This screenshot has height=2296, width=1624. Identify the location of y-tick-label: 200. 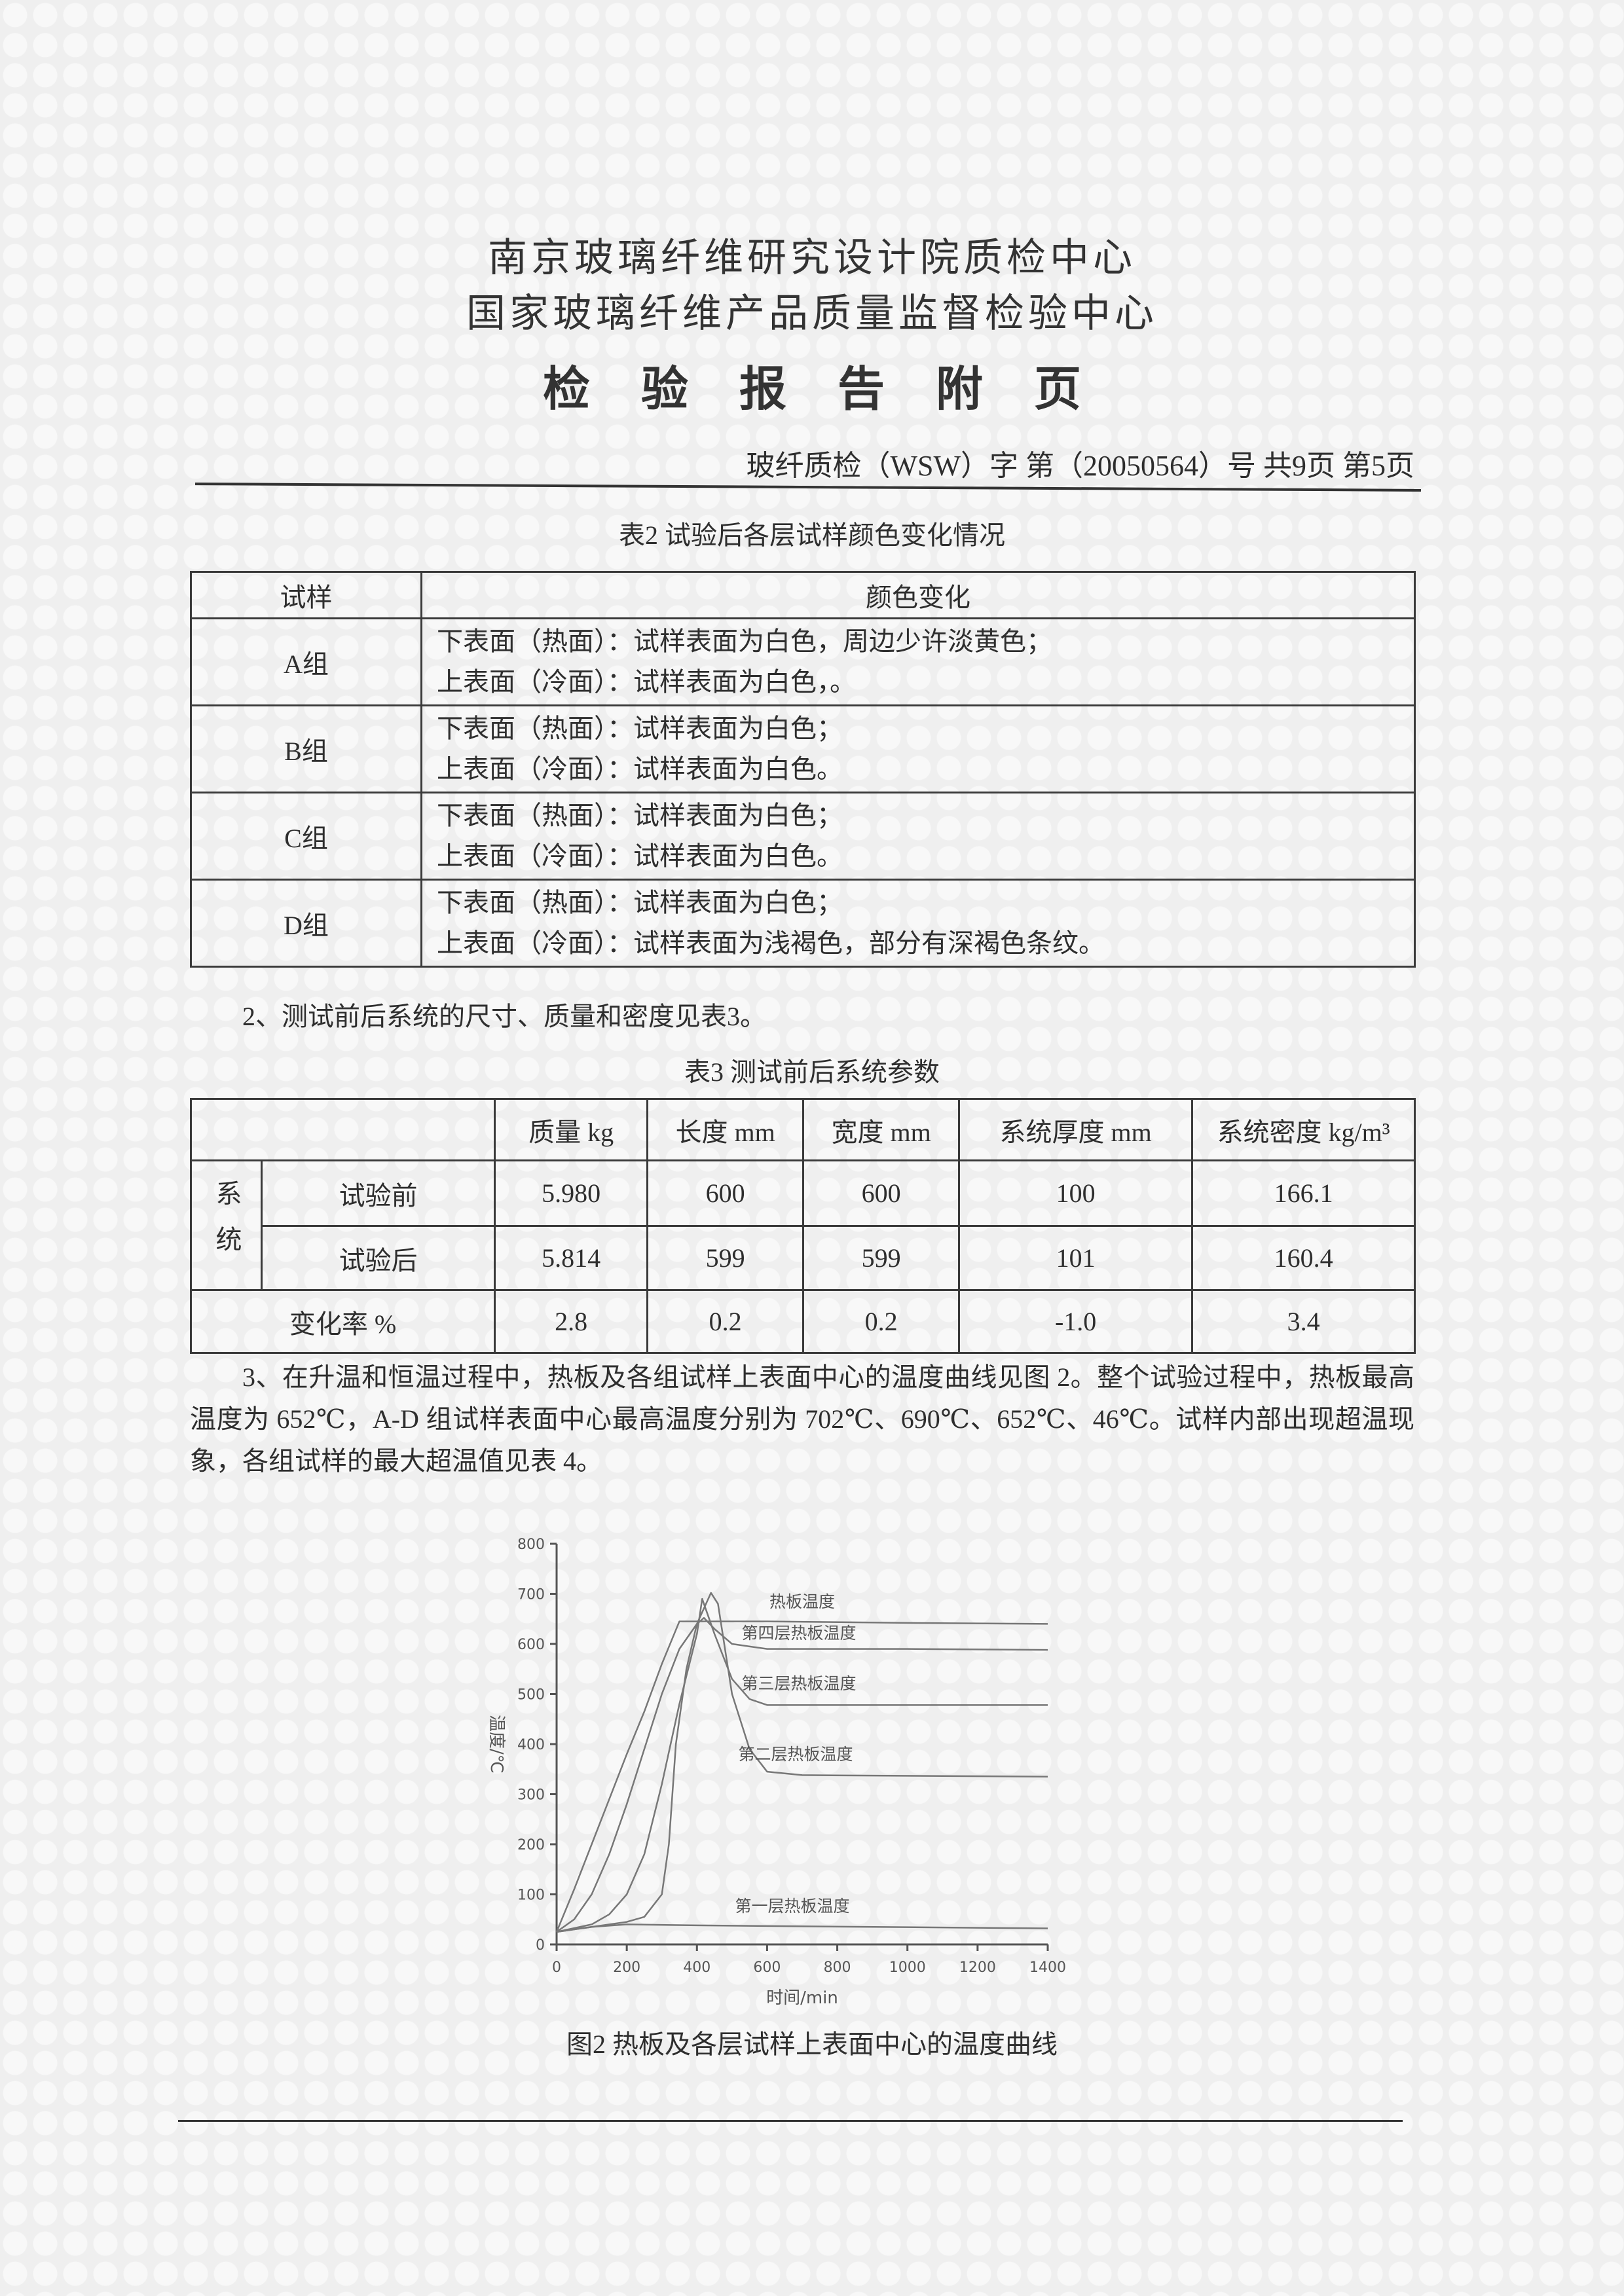
(531, 1845).